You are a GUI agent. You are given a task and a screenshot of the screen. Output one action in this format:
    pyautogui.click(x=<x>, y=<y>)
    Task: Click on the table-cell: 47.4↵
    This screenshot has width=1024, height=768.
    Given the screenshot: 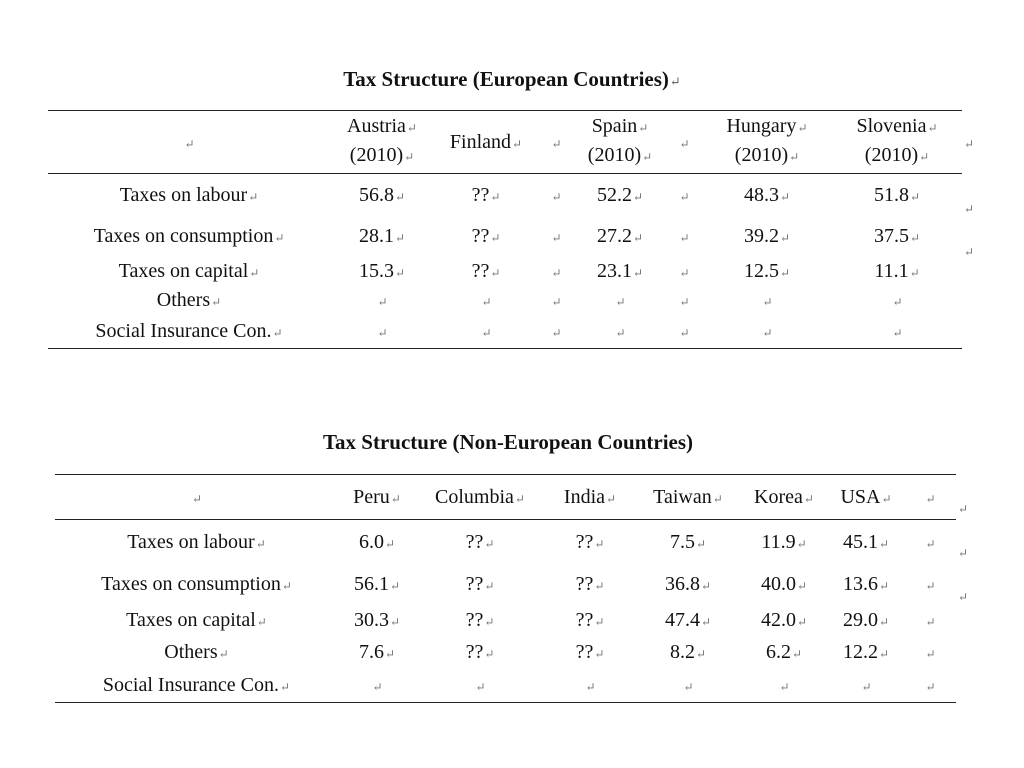 What is the action you would take?
    pyautogui.click(x=688, y=619)
    